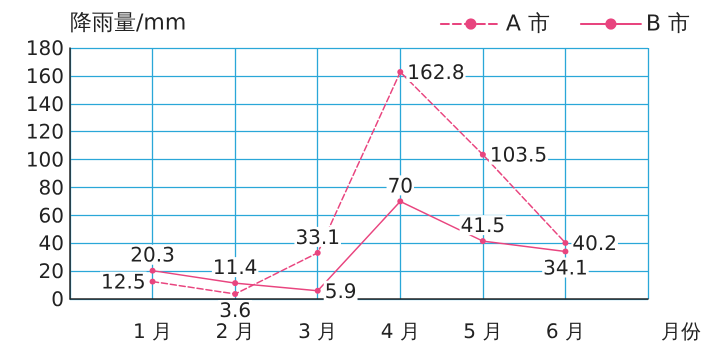  I want to click on x-tick-label: 2 月, so click(235, 331).